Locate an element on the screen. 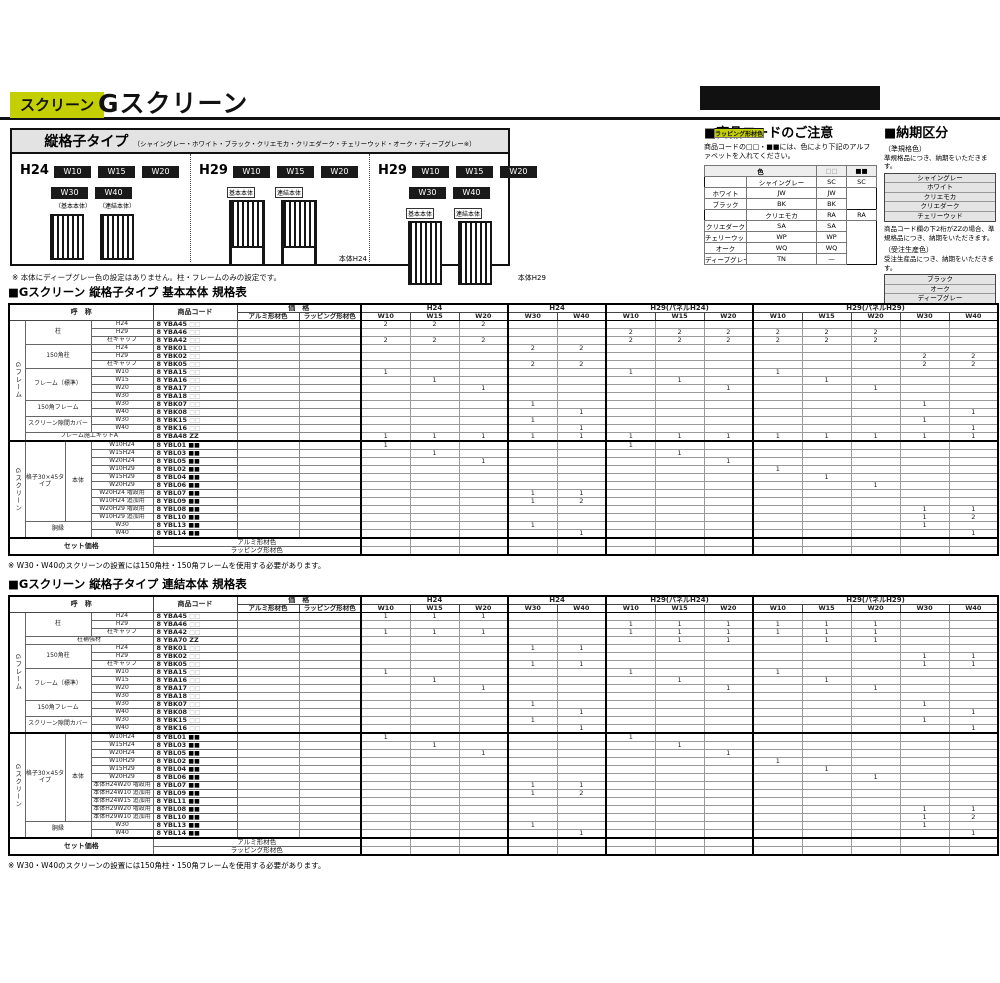  spec-row: 本体H29W10 追加用 8 YBL10 ■■ 1 2 is located at coordinates (504, 817).